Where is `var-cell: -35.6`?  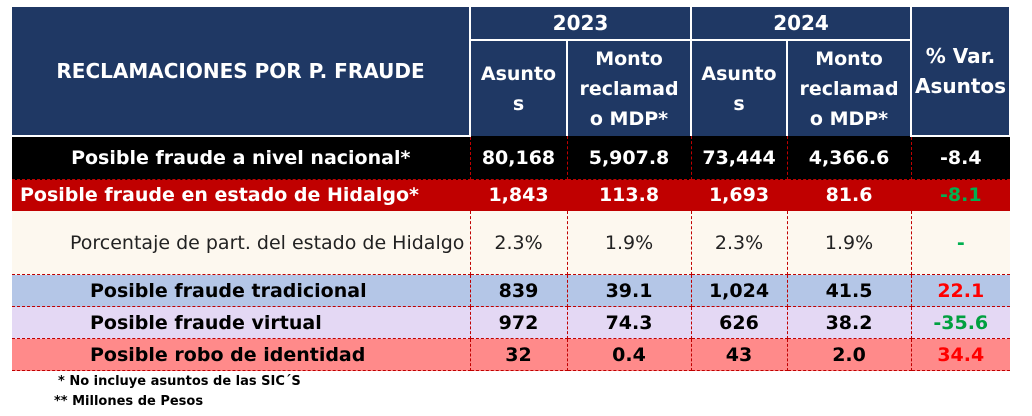 var-cell: -35.6 is located at coordinates (961, 322).